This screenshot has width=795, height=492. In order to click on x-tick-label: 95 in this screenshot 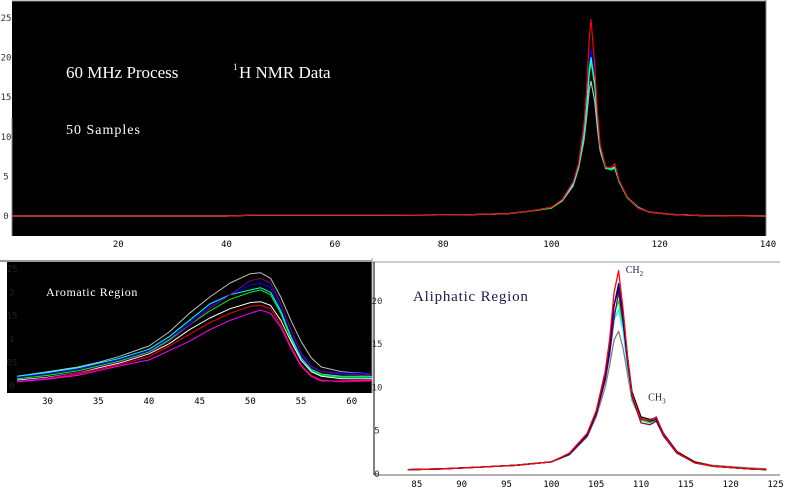, I will do `click(506, 485)`.